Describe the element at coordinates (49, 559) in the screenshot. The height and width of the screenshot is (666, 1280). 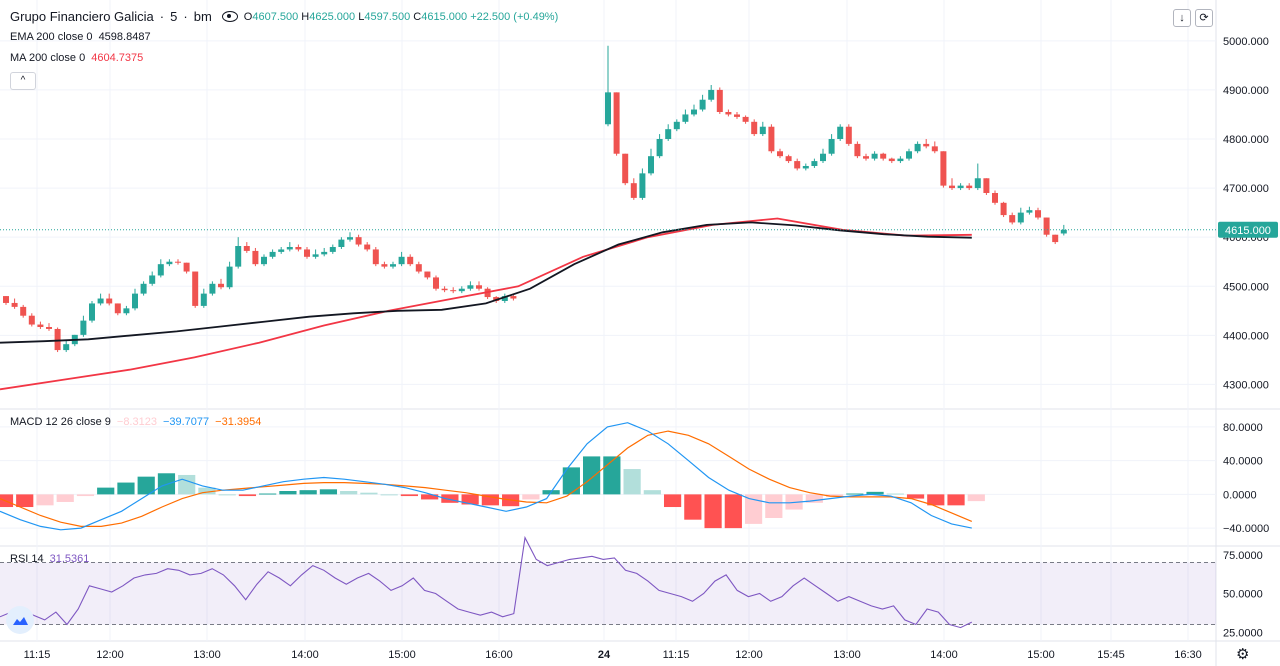
I see `rsi-legend: RSI 14 31.5361` at that location.